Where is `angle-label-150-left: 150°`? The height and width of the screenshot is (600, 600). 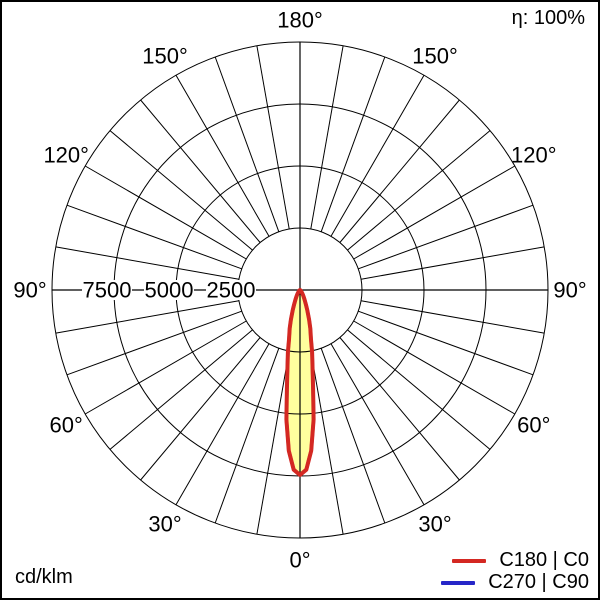 angle-label-150-left: 150° is located at coordinates (165, 56).